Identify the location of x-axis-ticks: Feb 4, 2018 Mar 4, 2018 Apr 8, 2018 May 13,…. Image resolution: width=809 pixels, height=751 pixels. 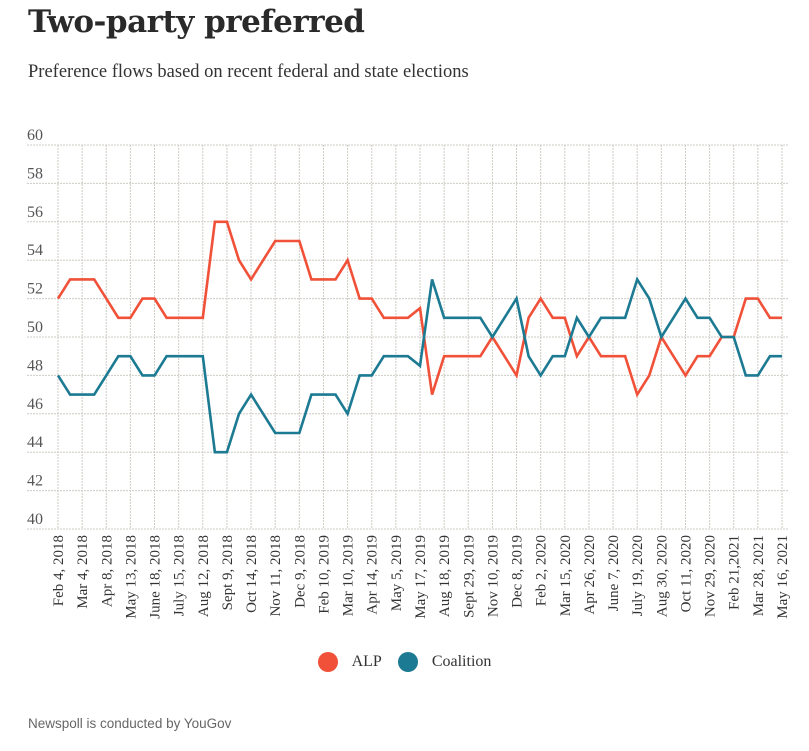
(421, 577).